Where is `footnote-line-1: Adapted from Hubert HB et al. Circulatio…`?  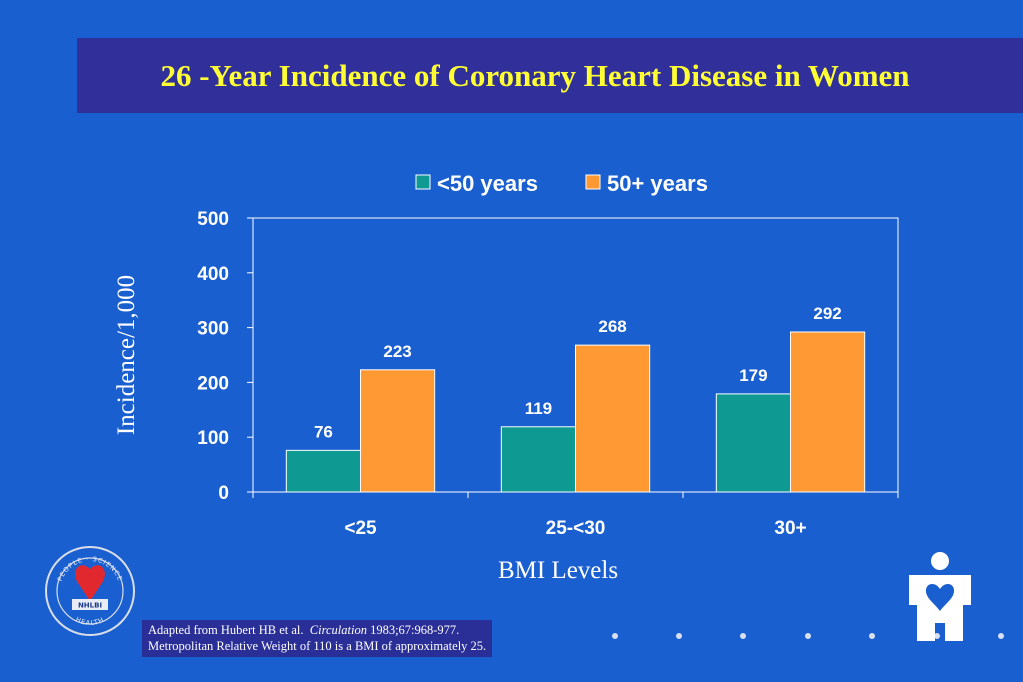
footnote-line-1: Adapted from Hubert HB et al. Circulatio… is located at coordinates (317, 630).